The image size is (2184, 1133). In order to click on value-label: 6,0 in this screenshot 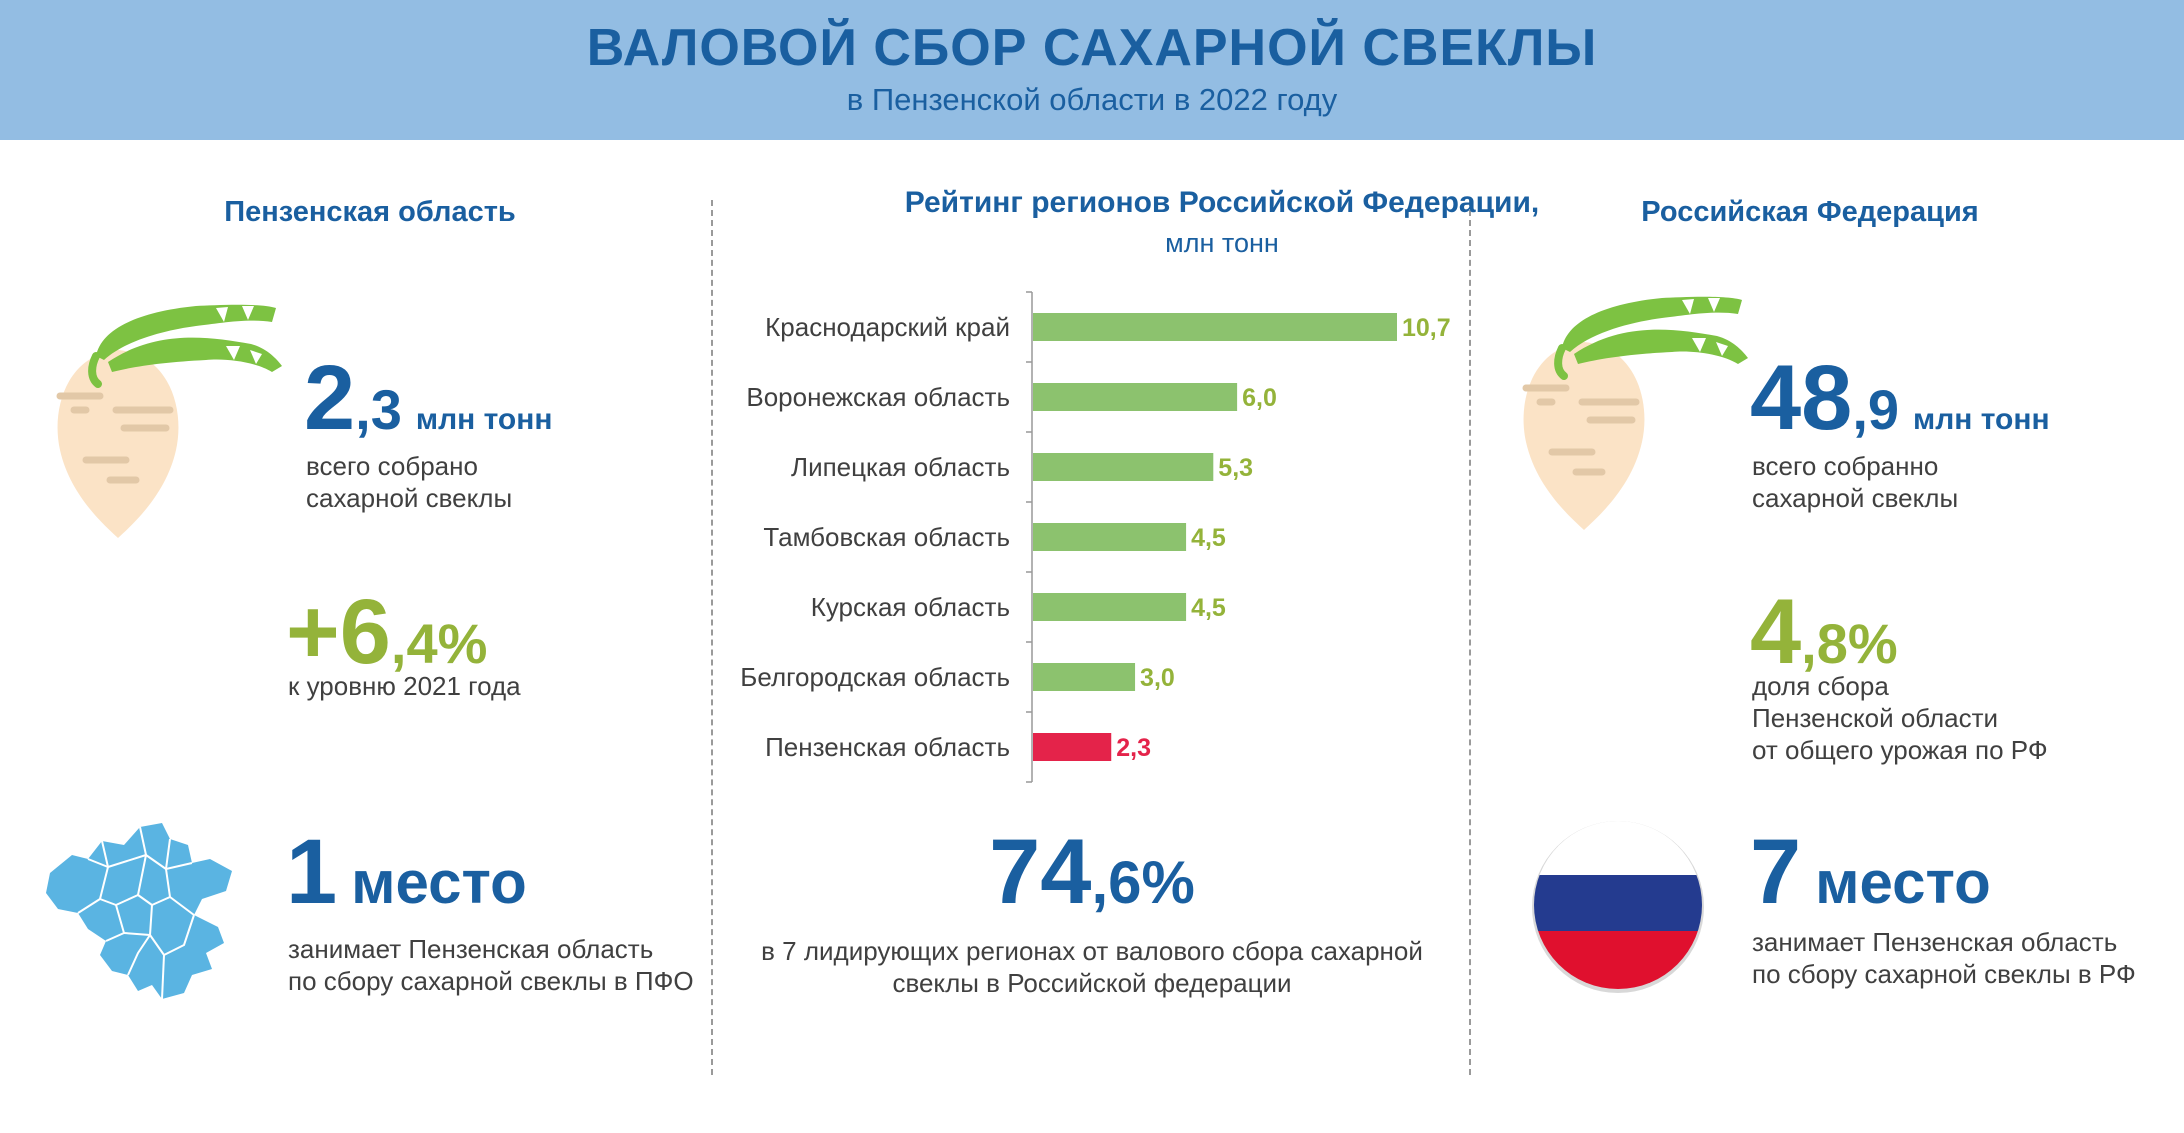, I will do `click(1259, 398)`.